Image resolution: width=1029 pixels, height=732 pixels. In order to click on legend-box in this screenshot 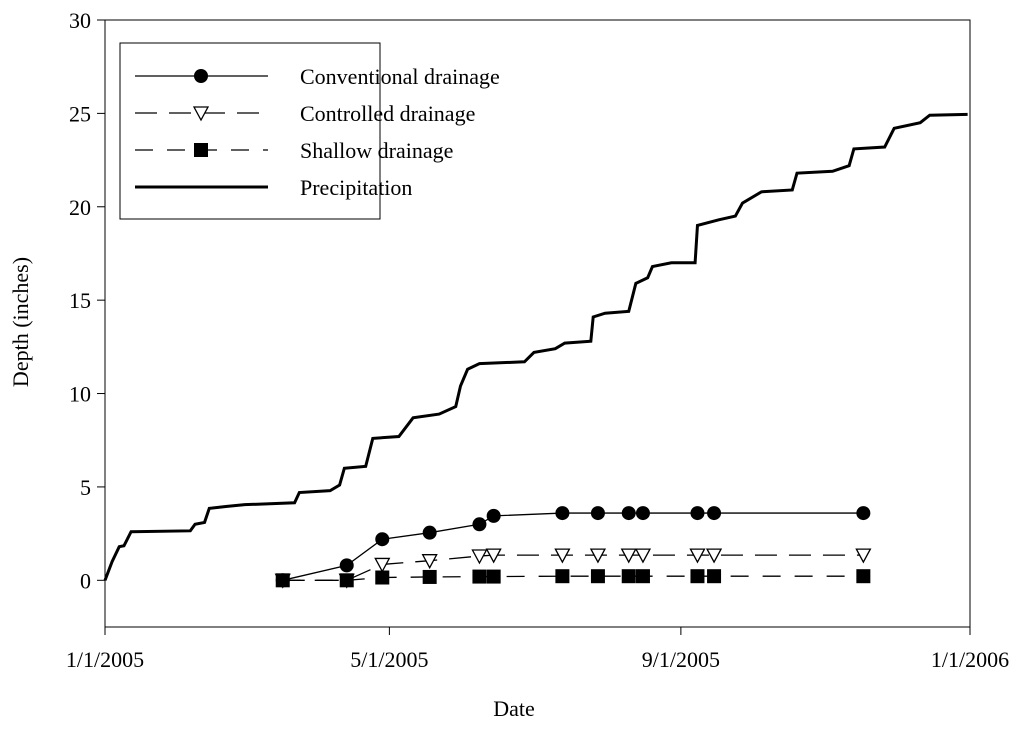, I will do `click(250, 131)`.